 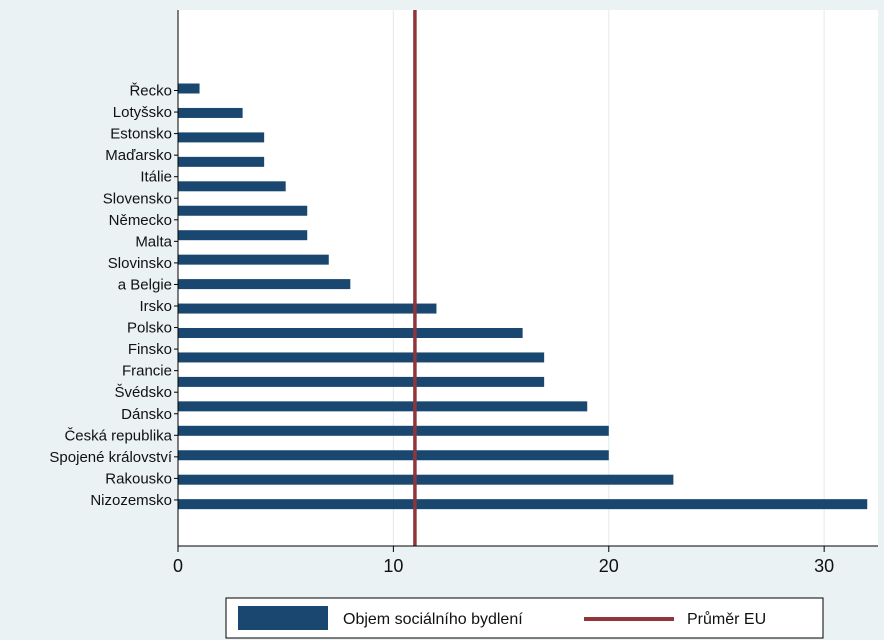 What do you see at coordinates (503, 561) in the screenshot?
I see `x-ticks: 0 10 20 30` at bounding box center [503, 561].